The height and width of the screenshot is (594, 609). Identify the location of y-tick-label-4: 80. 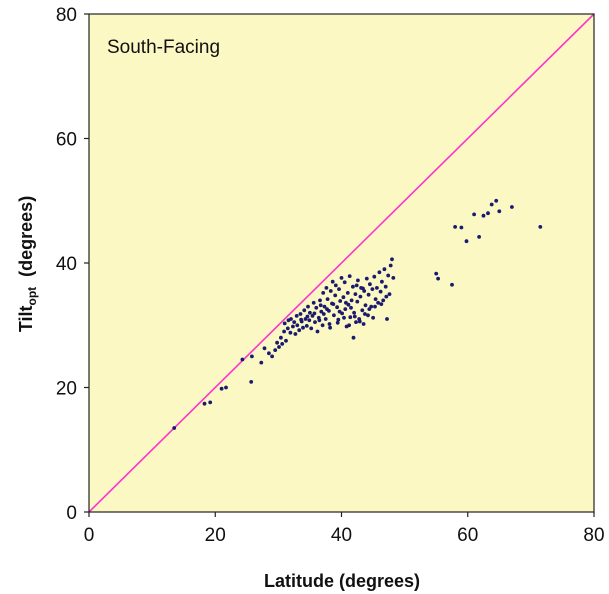
(66, 15).